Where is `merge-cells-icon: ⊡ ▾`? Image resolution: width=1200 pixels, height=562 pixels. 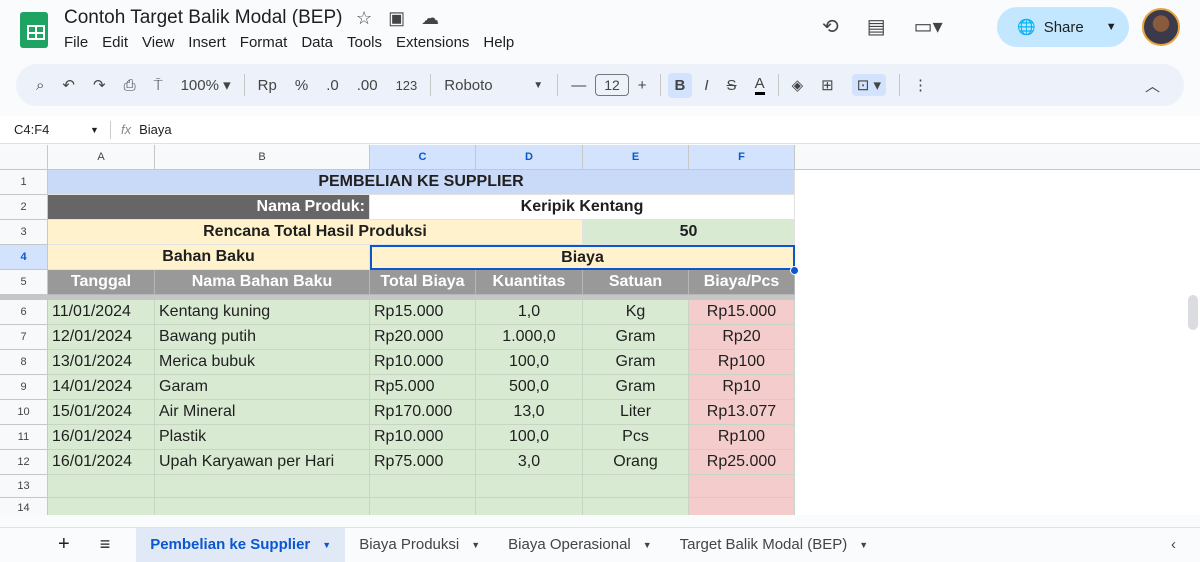
merge-cells-icon: ⊡ ▾ is located at coordinates (868, 85).